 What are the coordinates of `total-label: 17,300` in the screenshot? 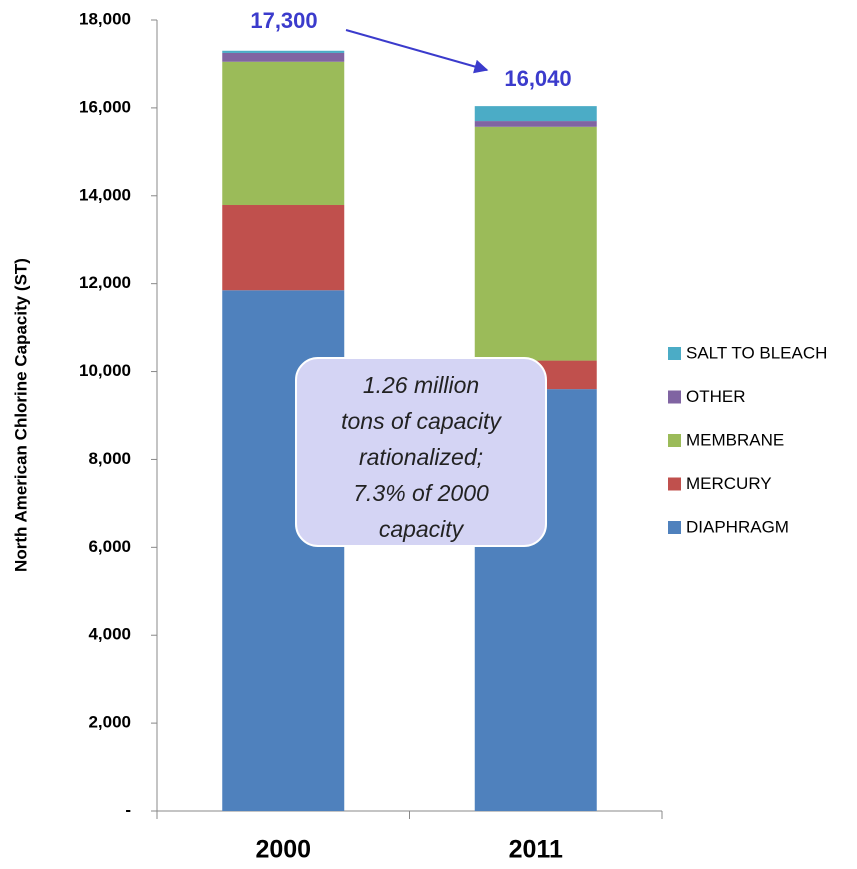 It's located at (283, 20).